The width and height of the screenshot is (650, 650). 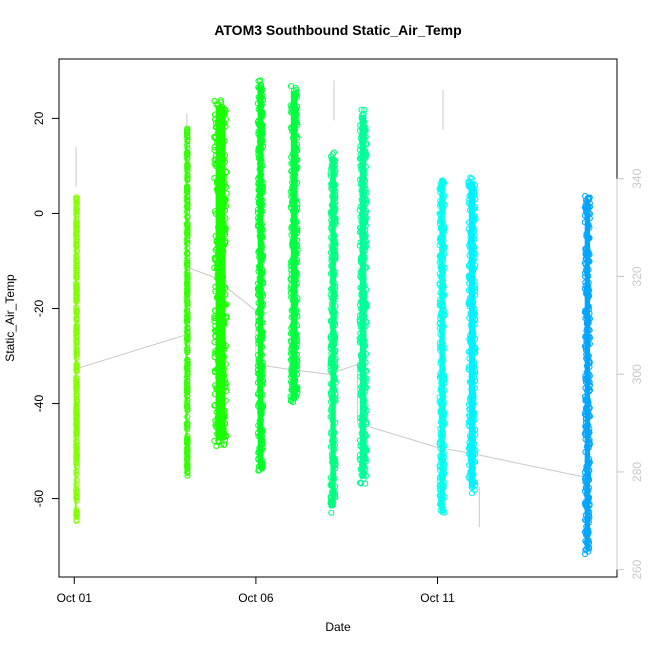 What do you see at coordinates (75, 598) in the screenshot?
I see `x-tick-label: Oct 01` at bounding box center [75, 598].